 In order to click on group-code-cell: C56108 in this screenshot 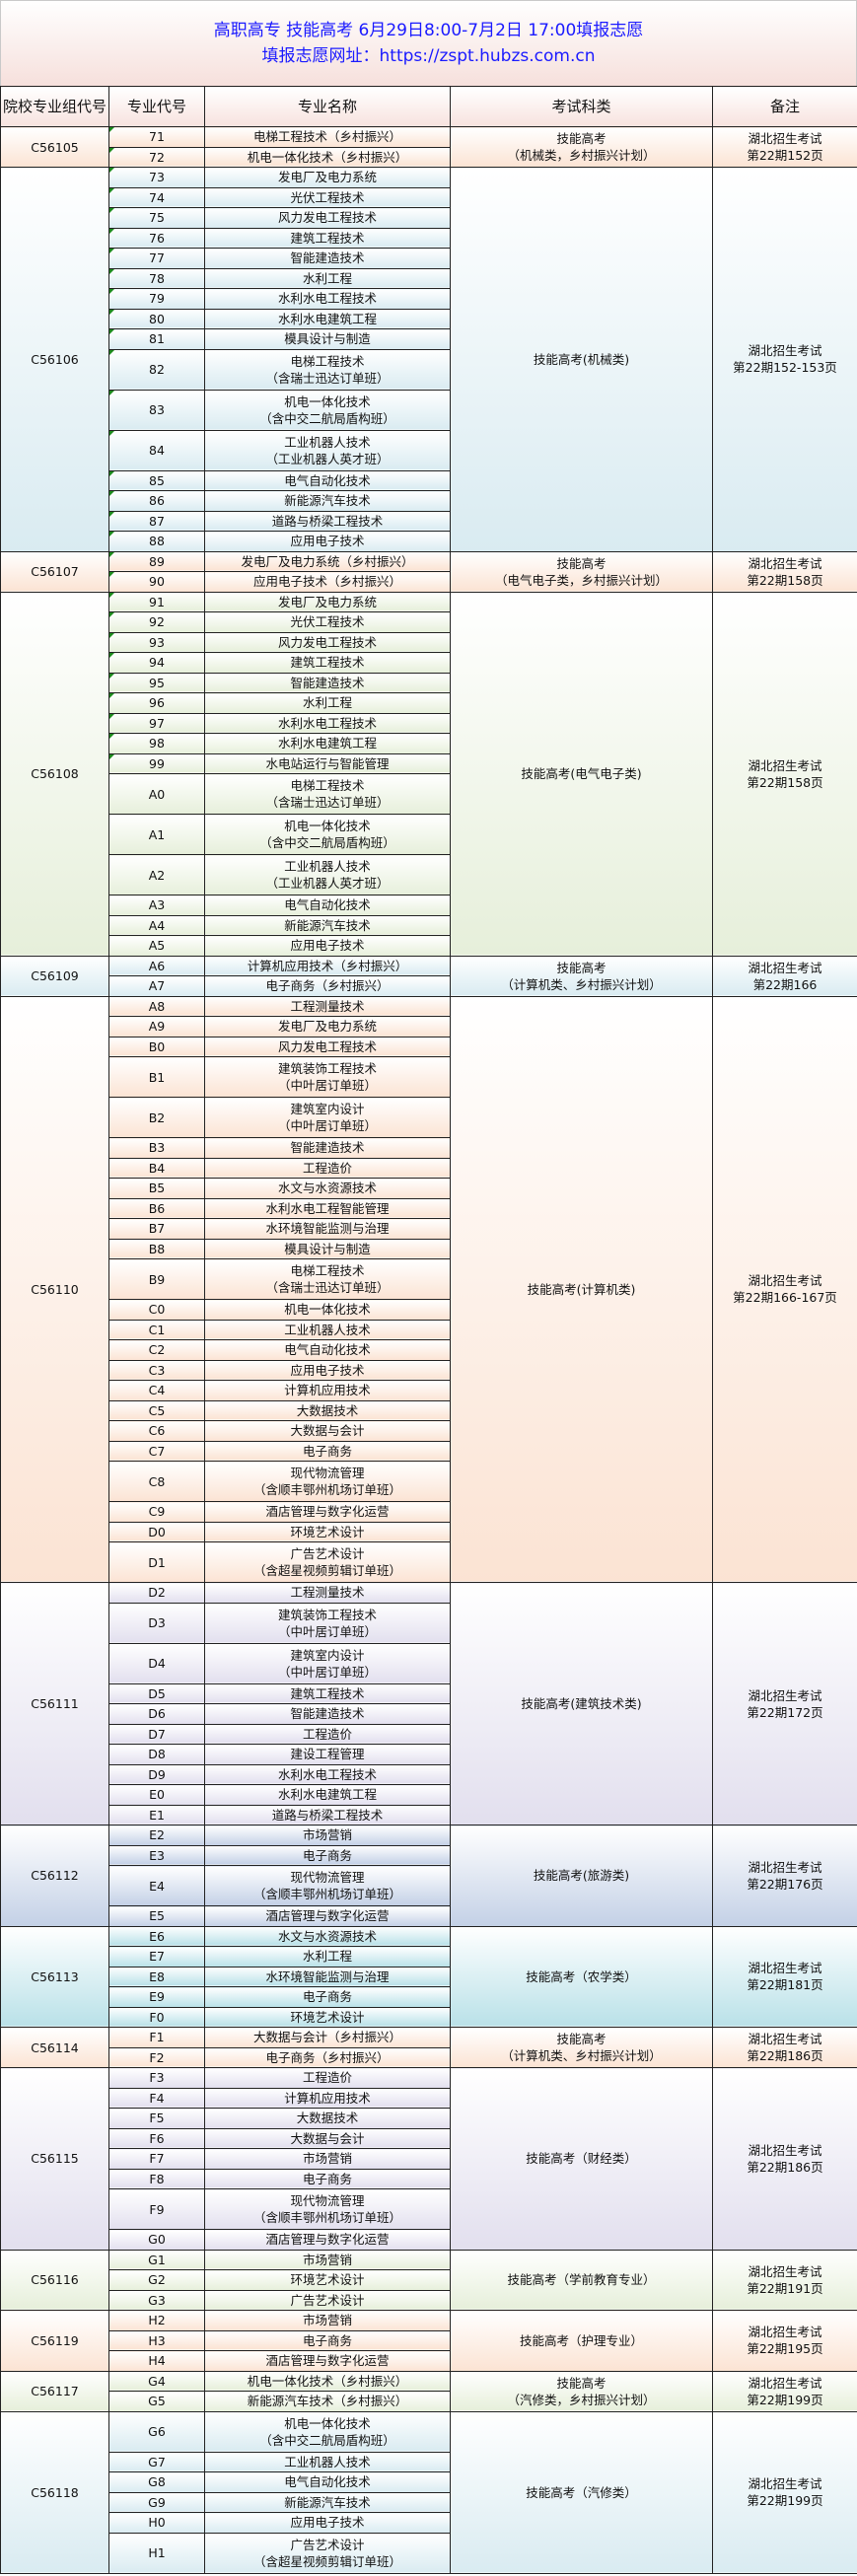, I will do `click(54, 774)`.